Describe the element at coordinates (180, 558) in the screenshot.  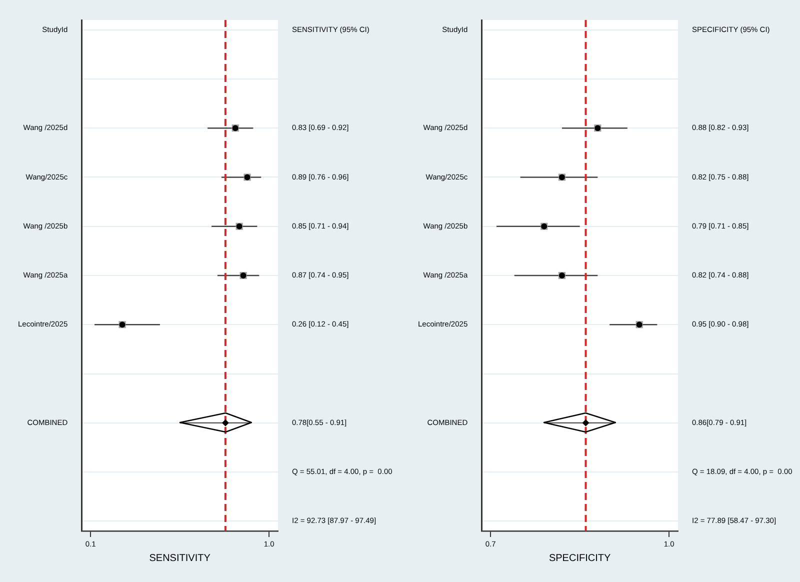
I see `x-axis-title: SENSITIVITY` at that location.